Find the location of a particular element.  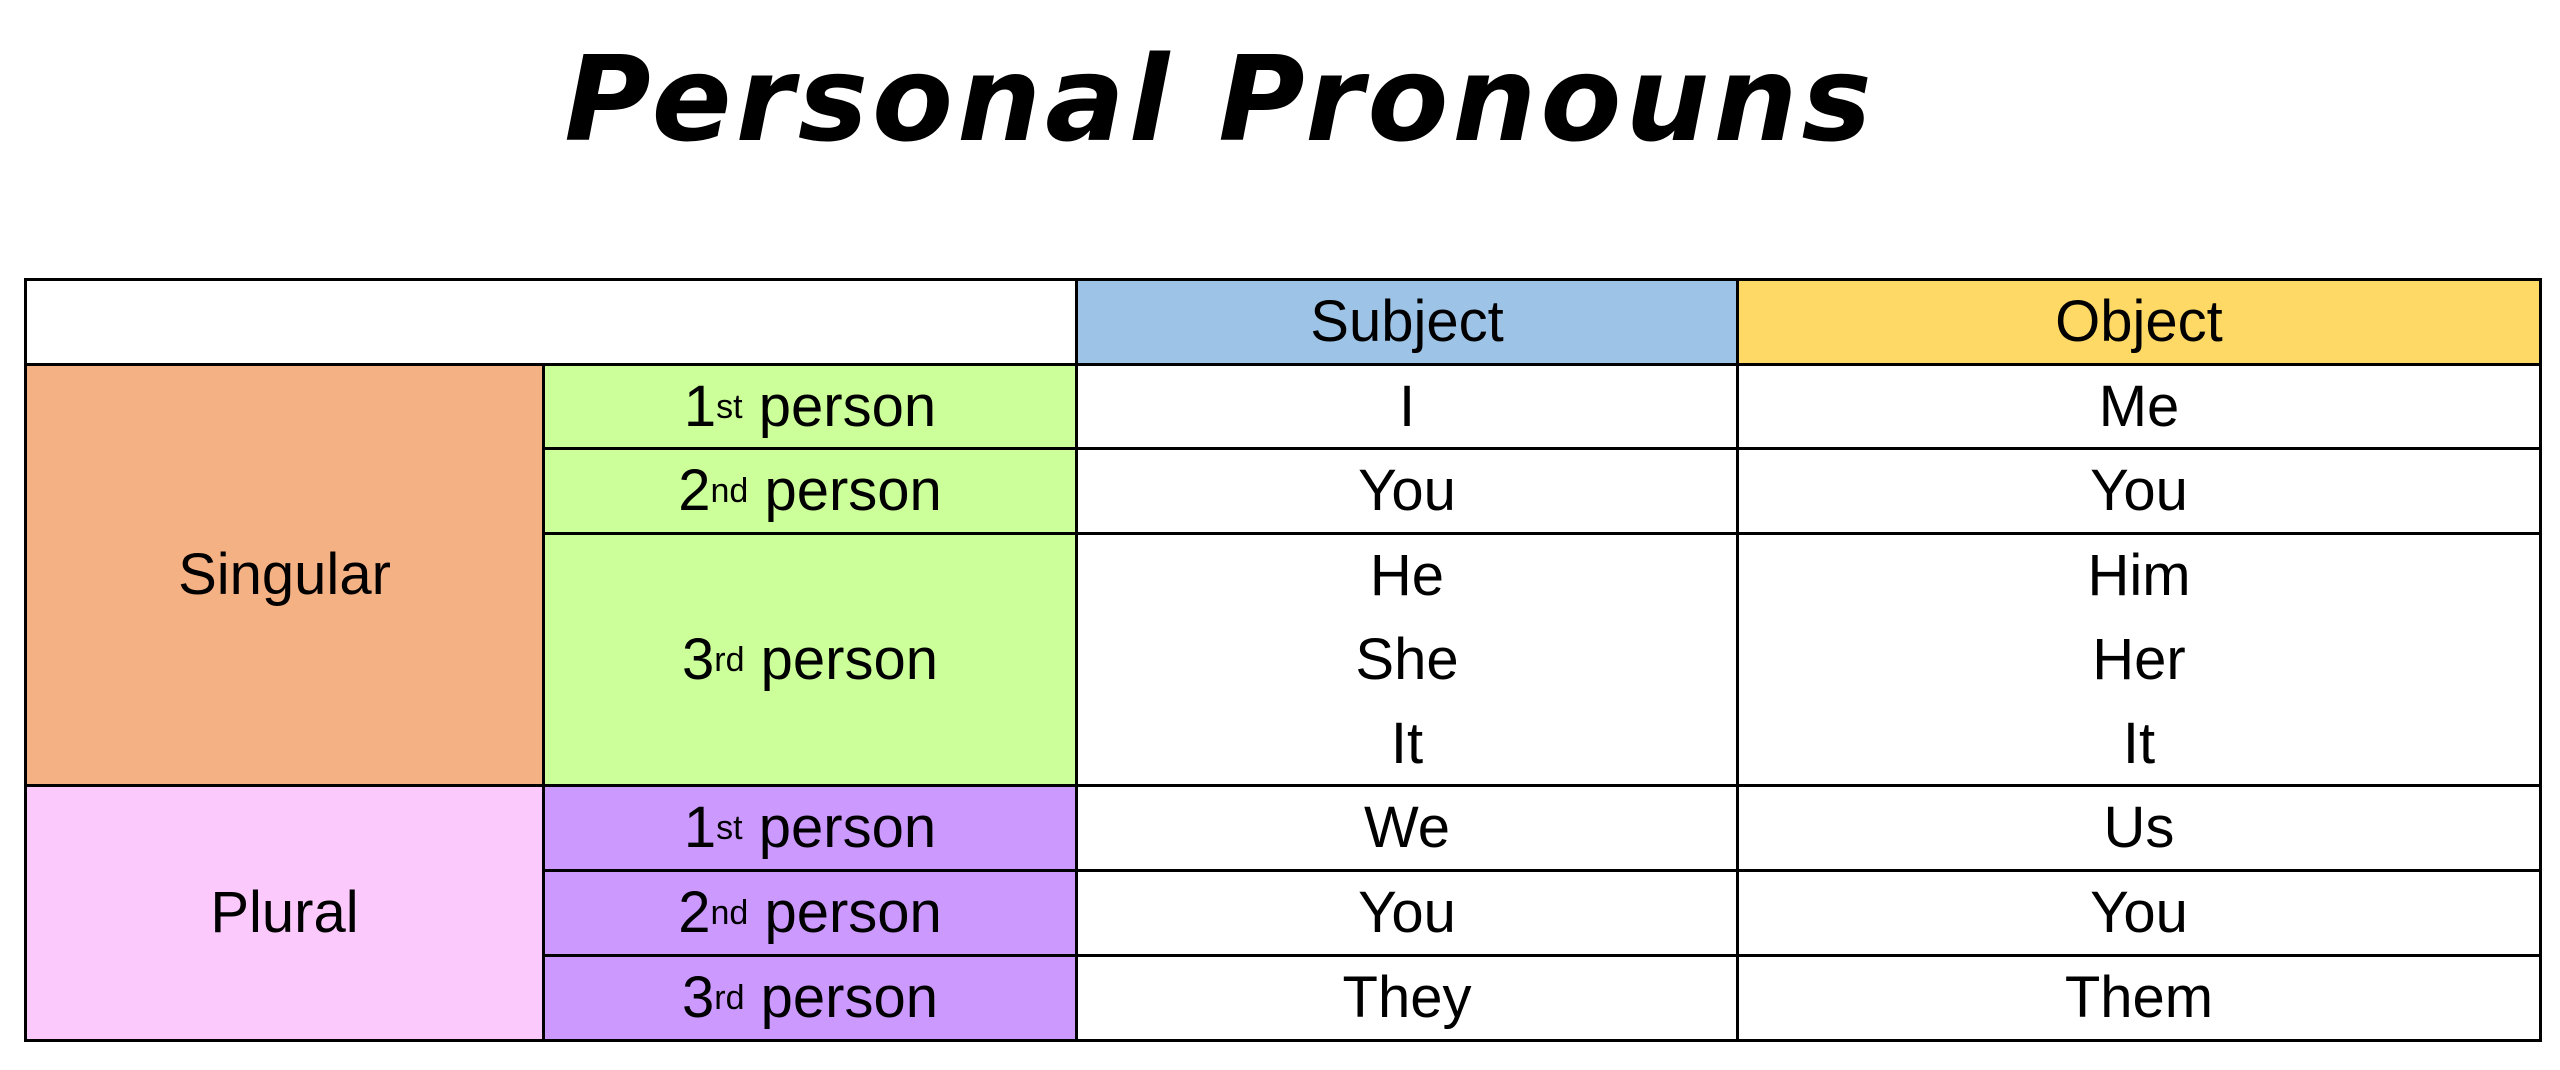

header-subject: Subject is located at coordinates (1407, 322).